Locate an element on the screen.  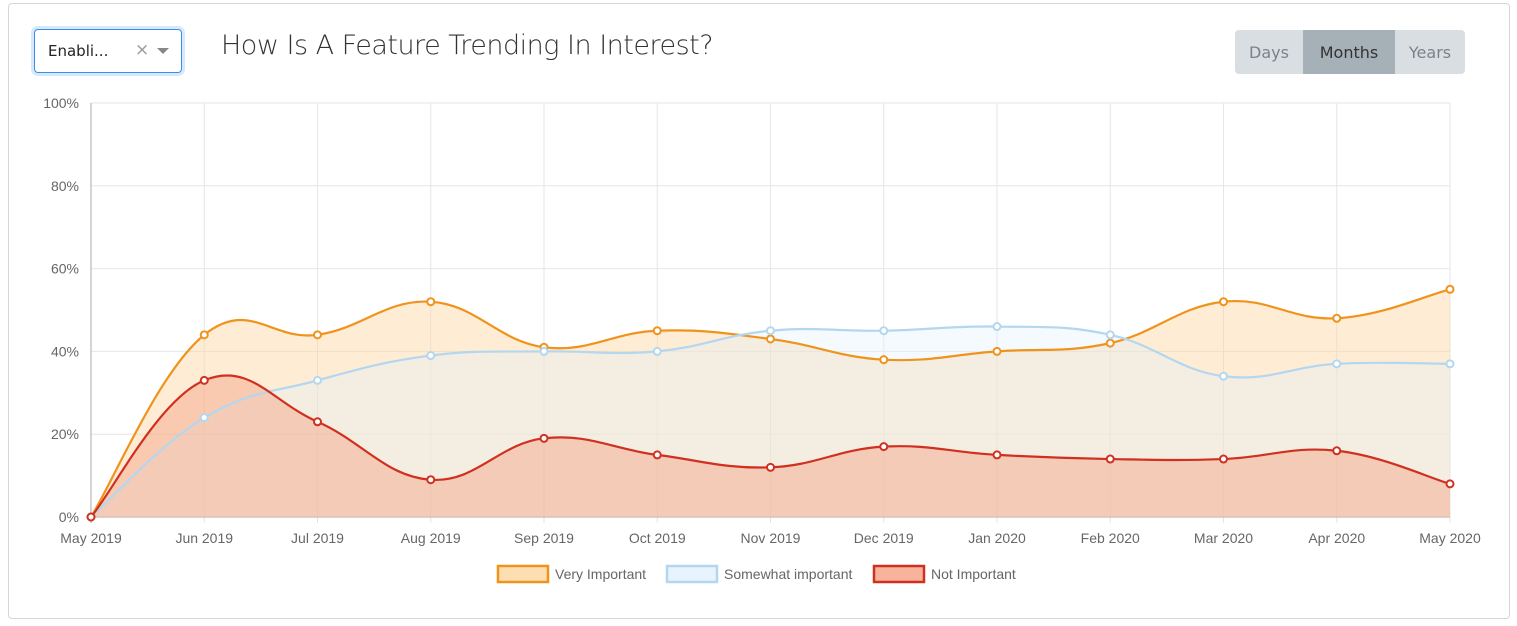
x-tick-label: Jan 2020 is located at coordinates (997, 538).